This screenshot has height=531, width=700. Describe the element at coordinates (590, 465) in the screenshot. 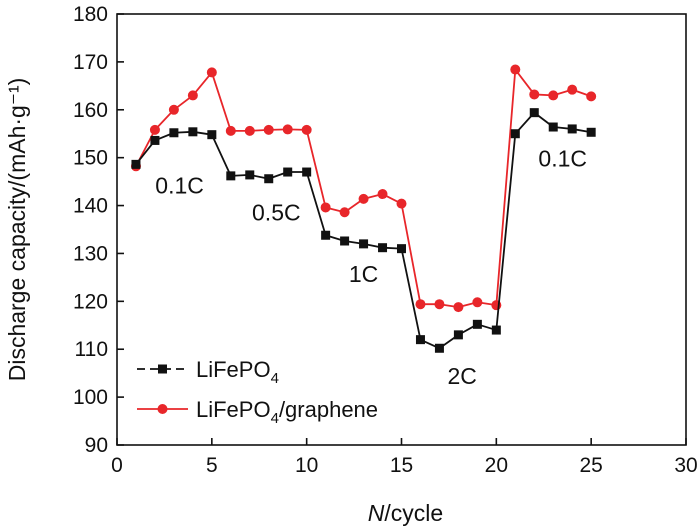

I see `x-tick-label: 25` at that location.